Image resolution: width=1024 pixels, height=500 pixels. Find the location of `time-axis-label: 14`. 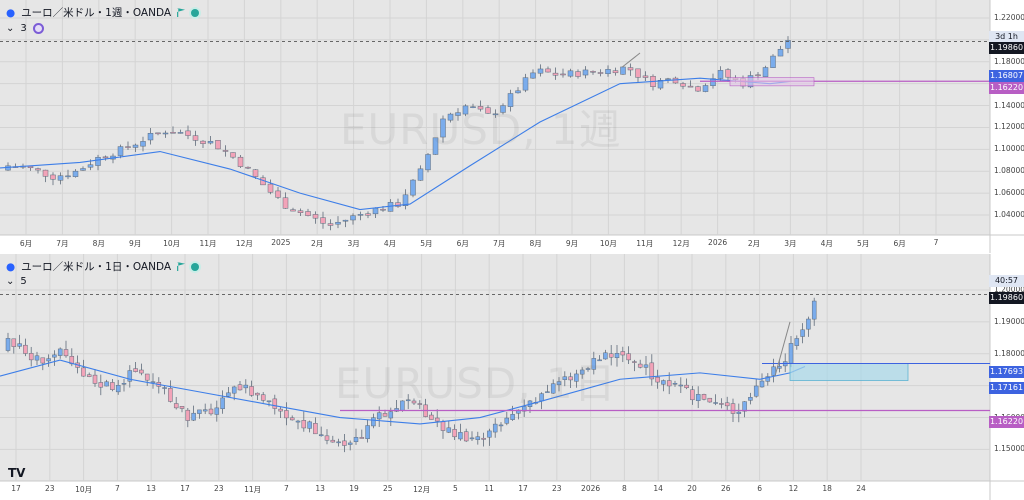

time-axis-label: 14 is located at coordinates (658, 488).